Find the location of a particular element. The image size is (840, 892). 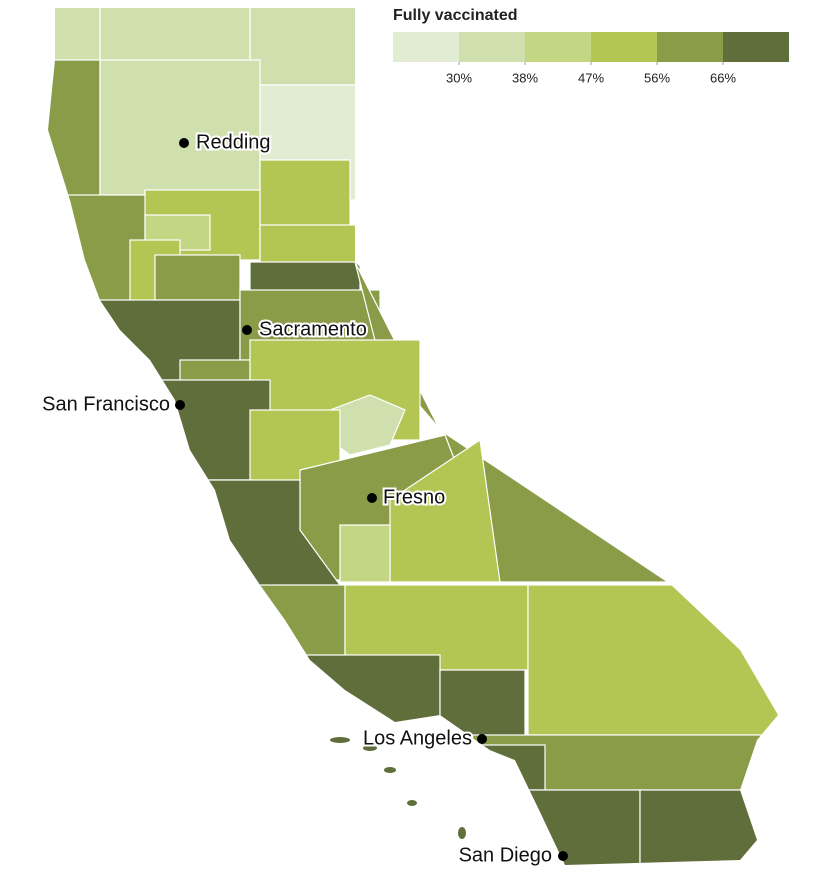

legend: Fully vaccinated 30% 38% 47% 56% 66% is located at coordinates (591, 46).